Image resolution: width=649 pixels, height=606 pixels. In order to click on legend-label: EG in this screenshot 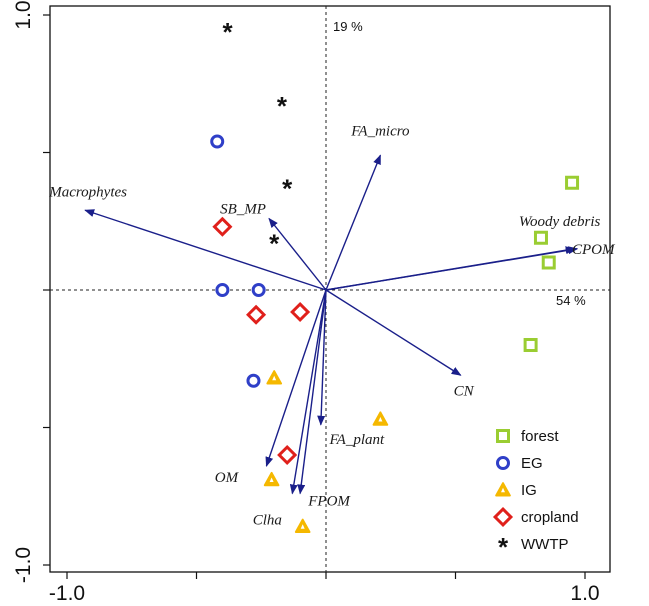, I will do `click(532, 463)`.